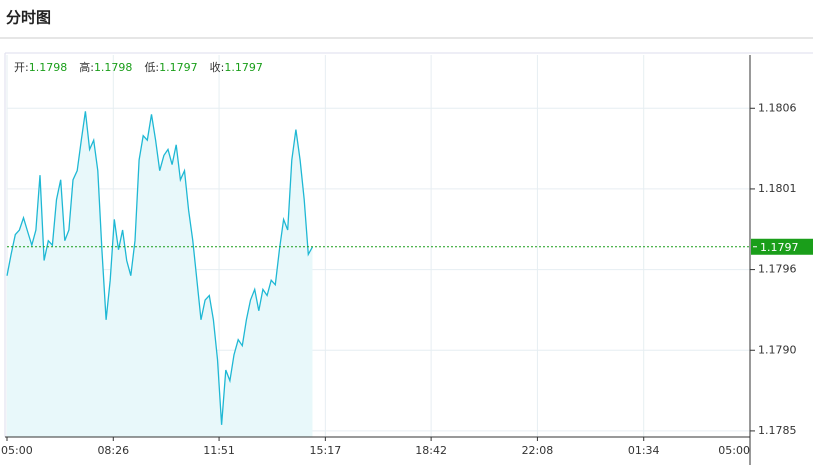  I want to click on y-tick-label: 1.1796, so click(777, 269).